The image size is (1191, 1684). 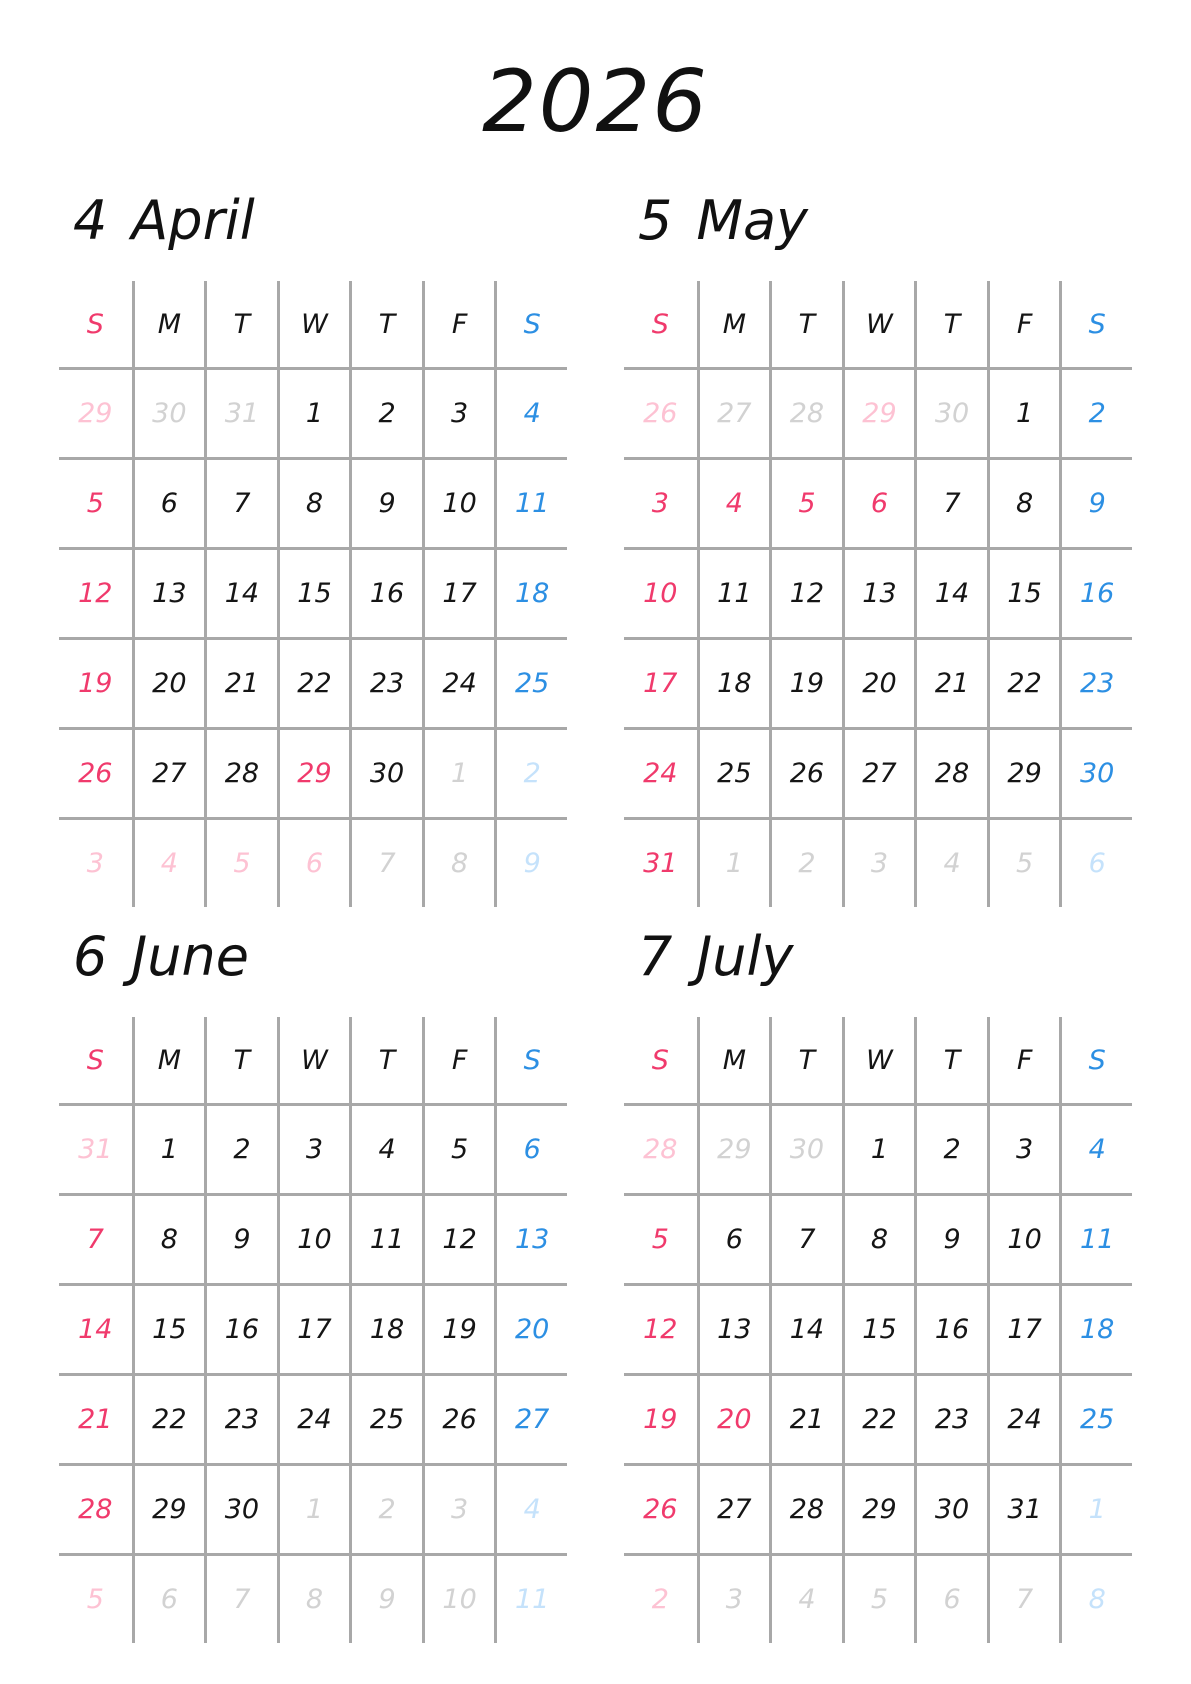 I want to click on day-cell: 22, so click(x=168, y=1419).